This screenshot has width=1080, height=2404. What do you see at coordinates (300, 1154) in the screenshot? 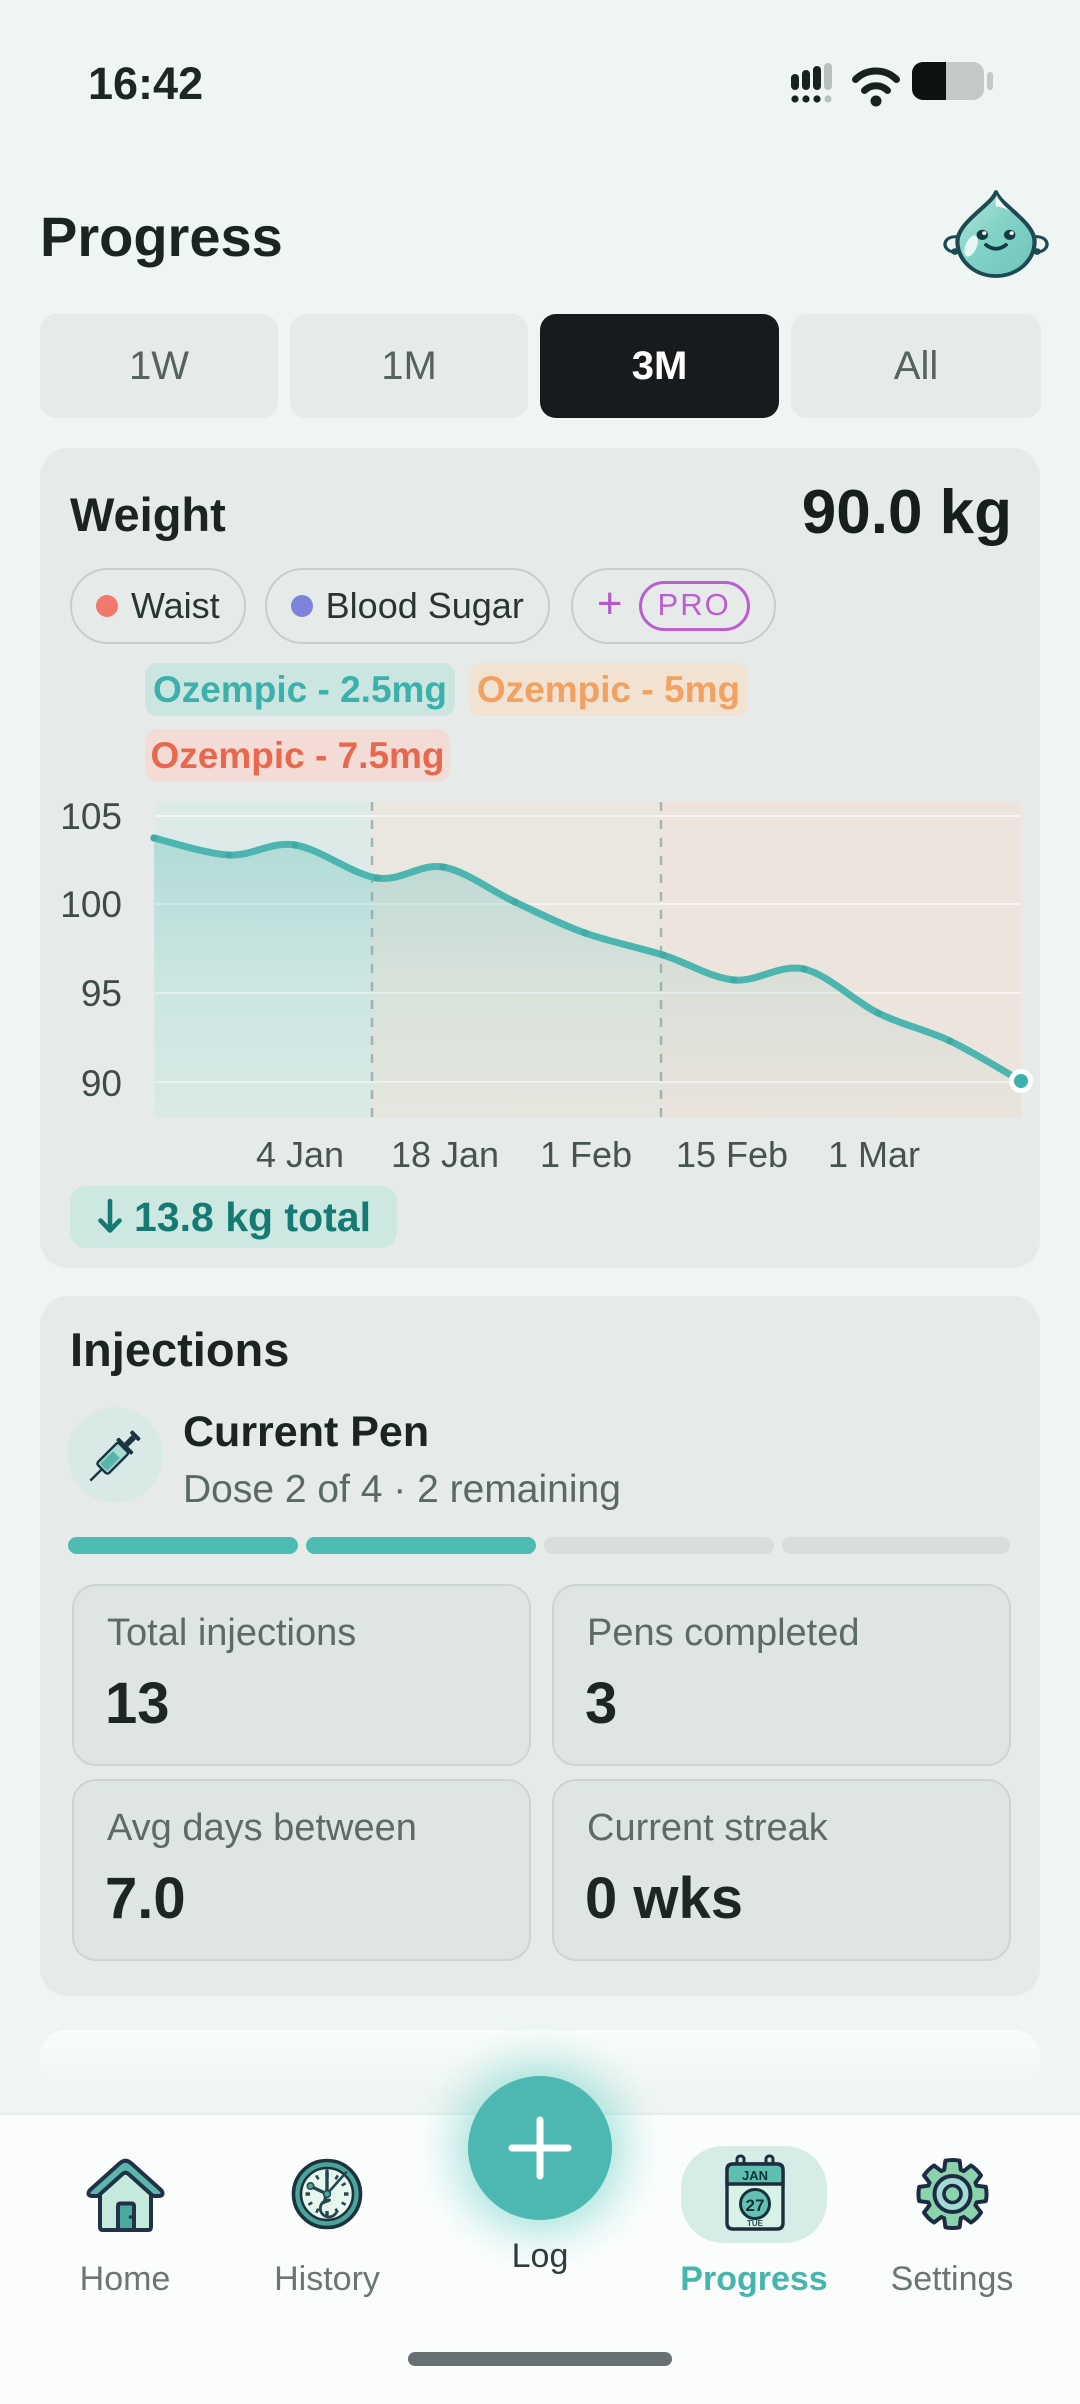
I see `svg-text: 4 Jan` at bounding box center [300, 1154].